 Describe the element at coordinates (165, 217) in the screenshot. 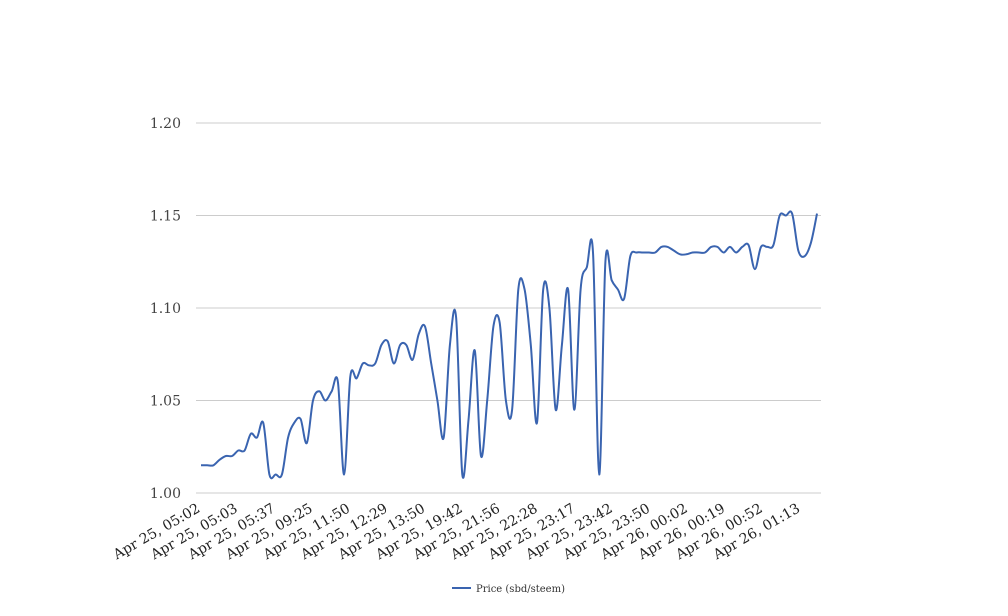

I see `y-tick-label: 1.15` at that location.